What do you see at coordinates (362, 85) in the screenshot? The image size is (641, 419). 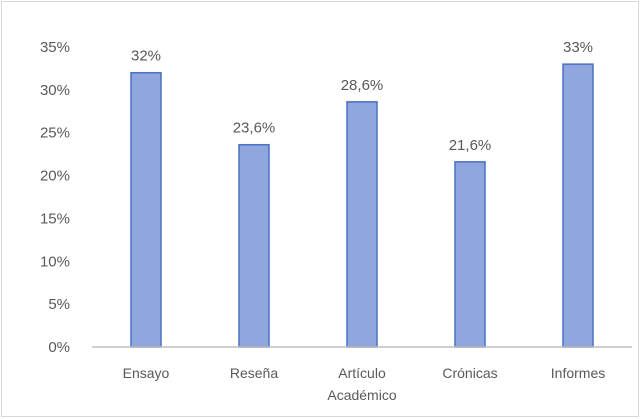 I see `data-label-2: 28,6%` at bounding box center [362, 85].